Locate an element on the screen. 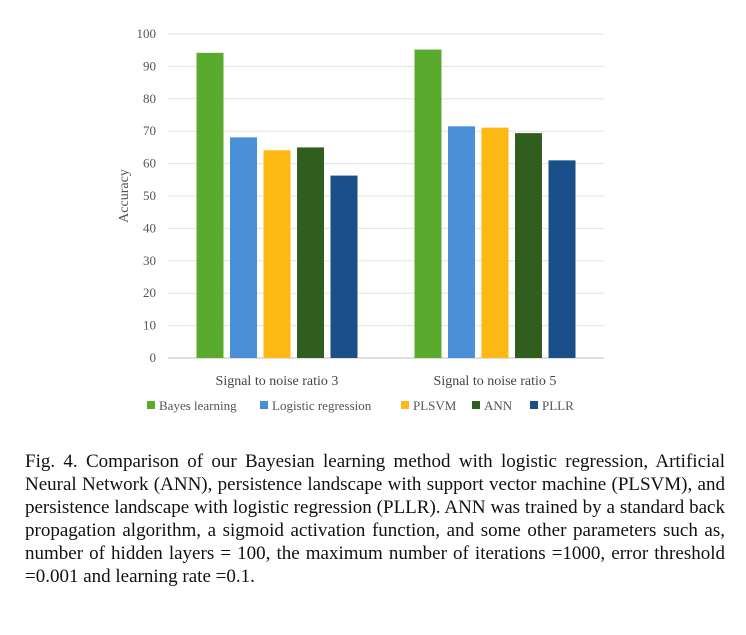 Image resolution: width=746 pixels, height=635 pixels. category-label: Signal to noise ratio 3 is located at coordinates (277, 381).